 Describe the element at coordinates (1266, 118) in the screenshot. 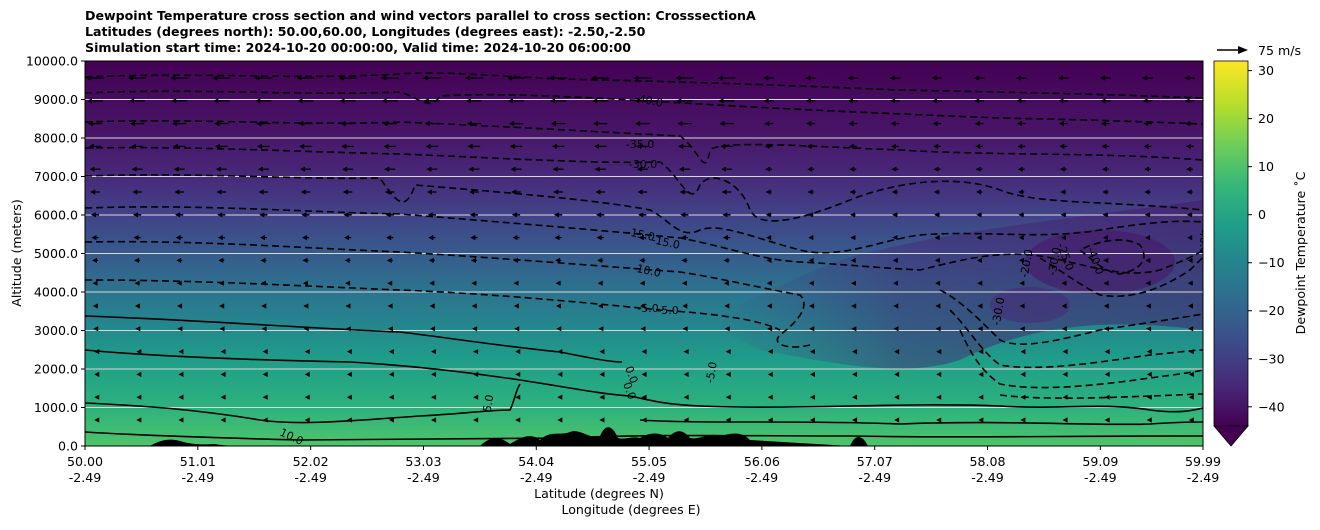

I see `colorbar-tick-label: 20` at that location.